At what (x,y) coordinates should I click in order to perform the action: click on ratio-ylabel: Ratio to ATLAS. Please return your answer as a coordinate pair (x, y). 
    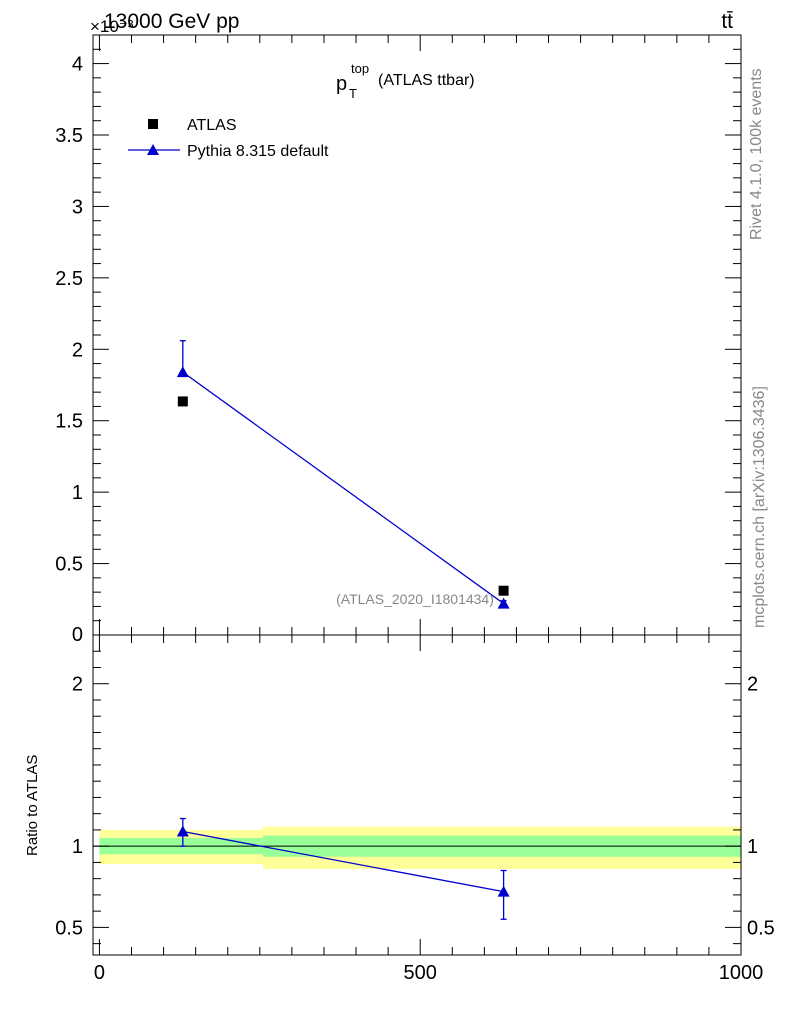
    Looking at the image, I should click on (32, 805).